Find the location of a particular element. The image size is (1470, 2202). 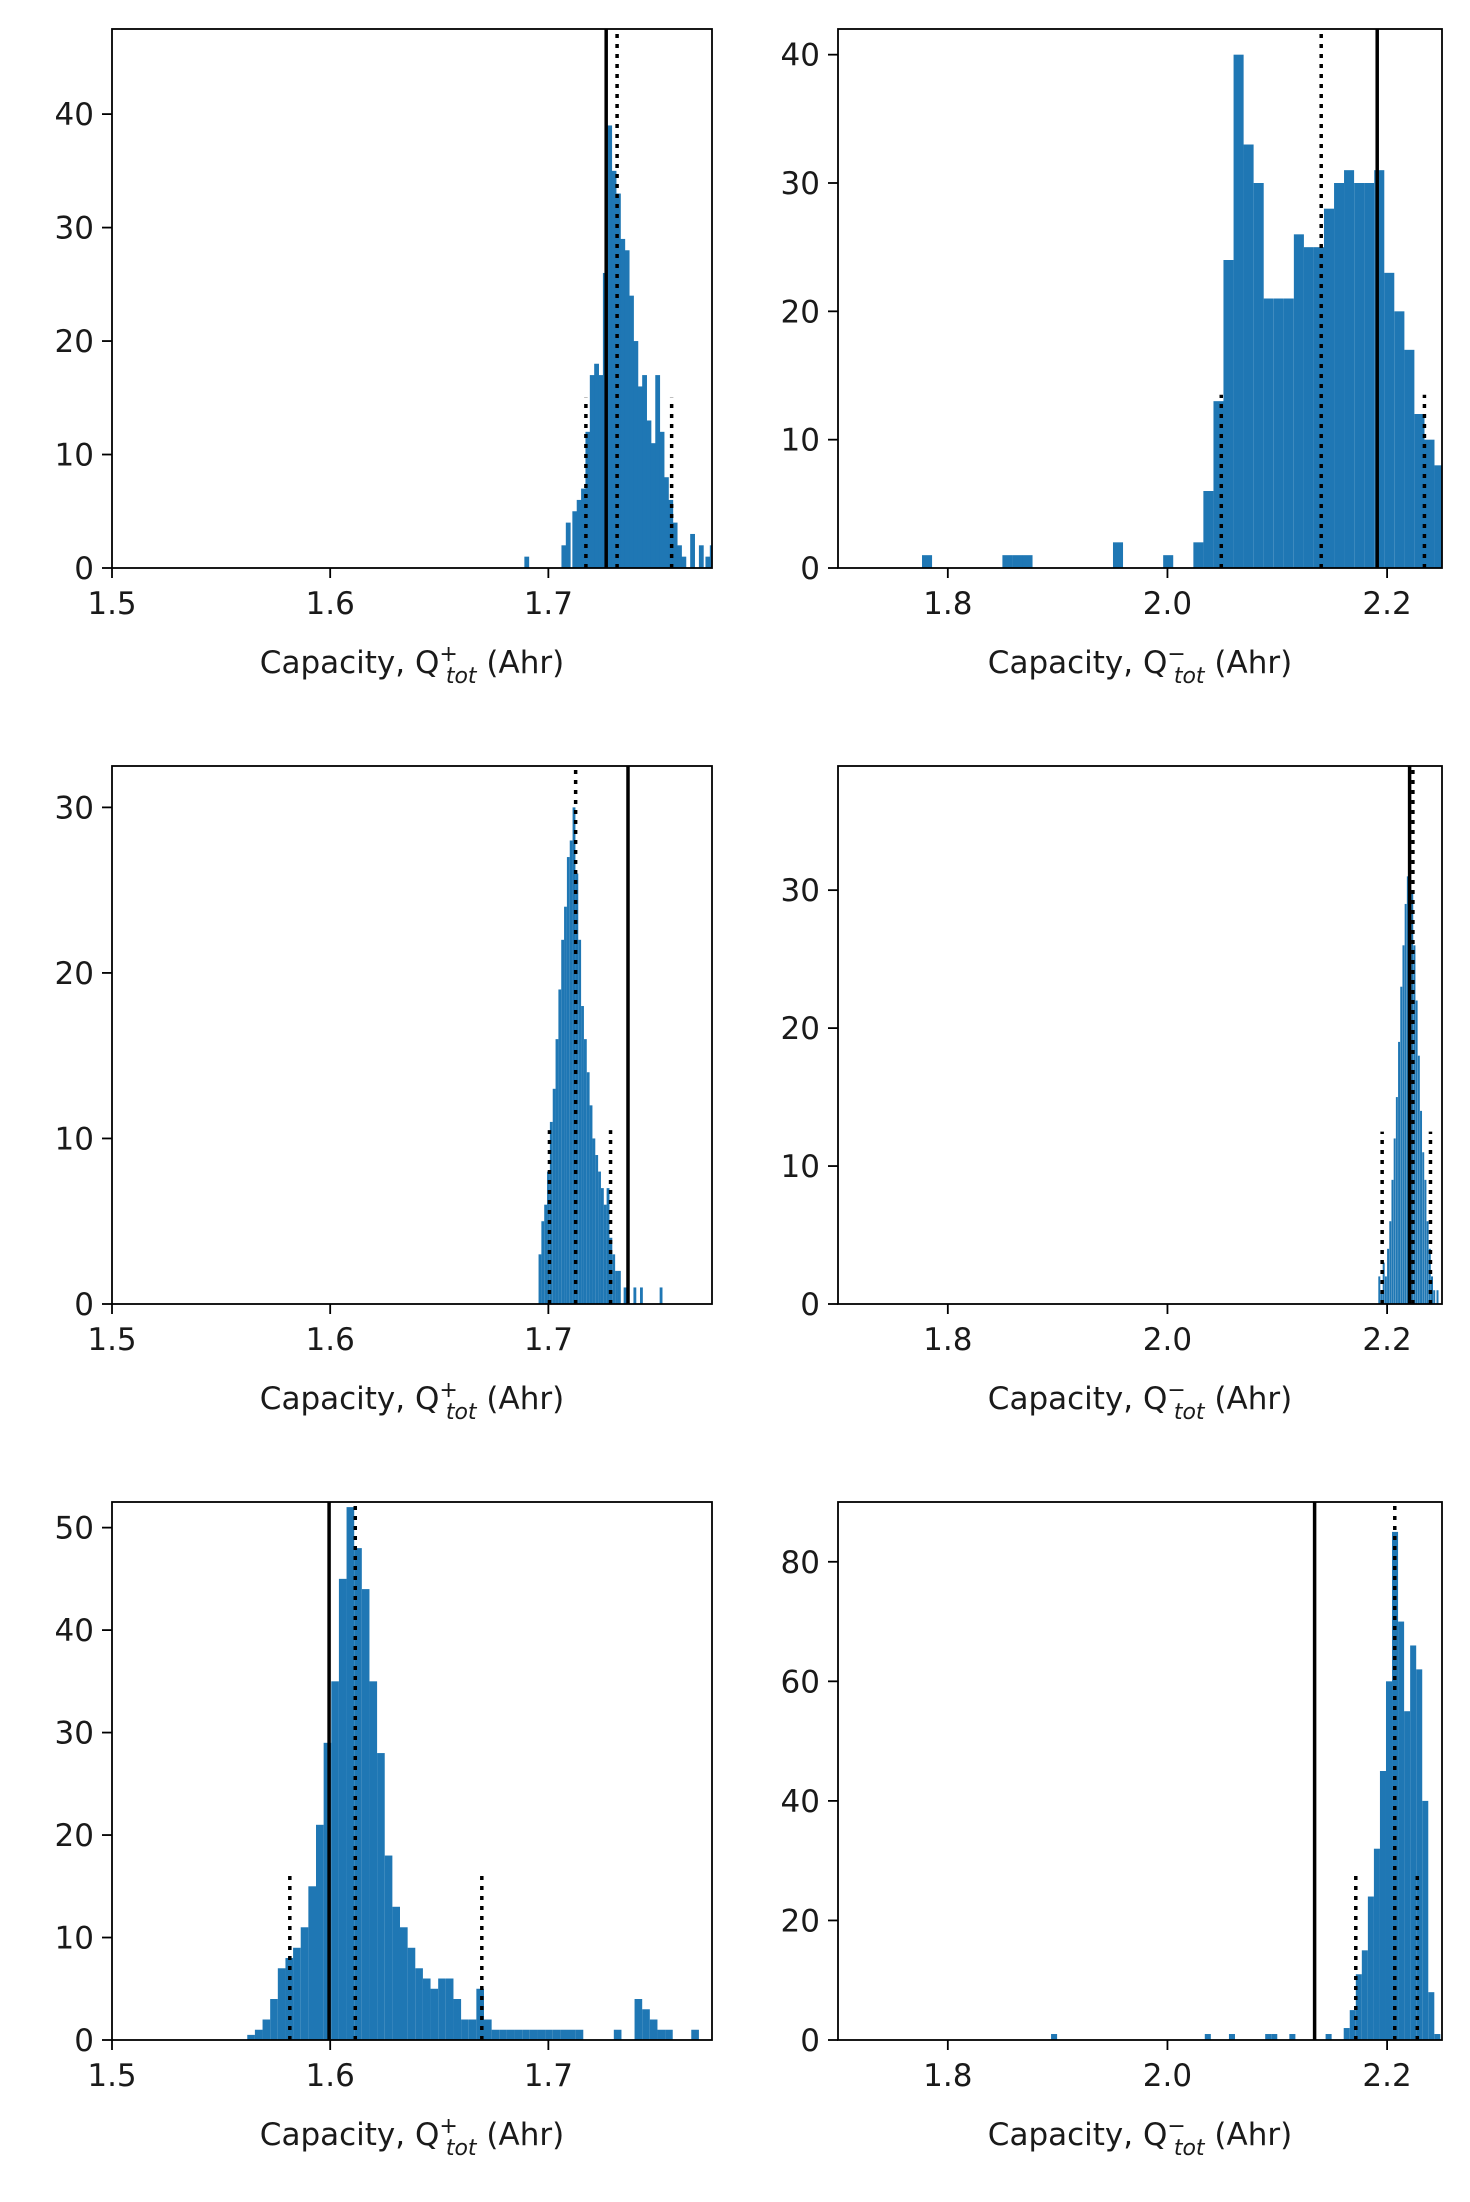

x-tick-label: 1.7 is located at coordinates (548, 1340).